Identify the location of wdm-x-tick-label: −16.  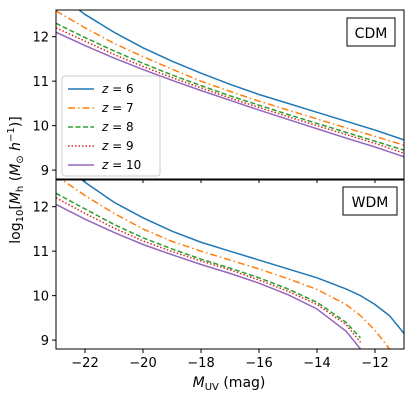
(258, 363).